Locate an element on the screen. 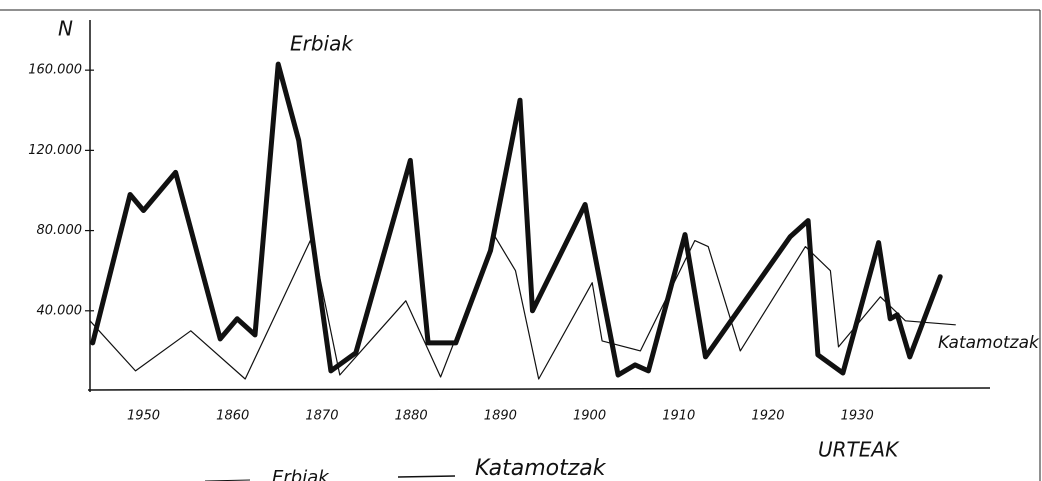 The height and width of the screenshot is (481, 1042). x-axis is located at coordinates (539, 389).